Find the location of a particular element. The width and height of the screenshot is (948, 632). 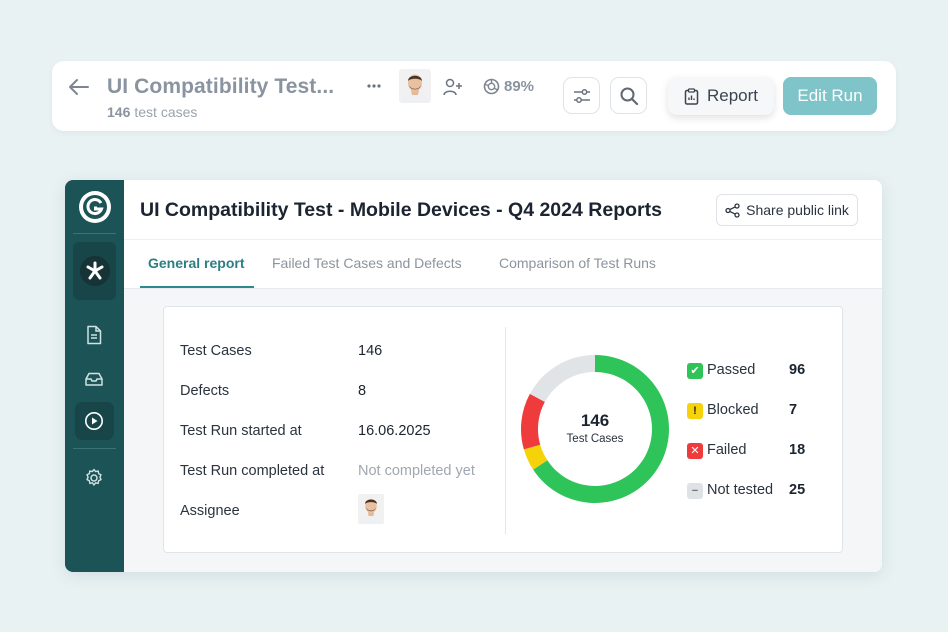

donut-slice-not-tested is located at coordinates (562, 378).